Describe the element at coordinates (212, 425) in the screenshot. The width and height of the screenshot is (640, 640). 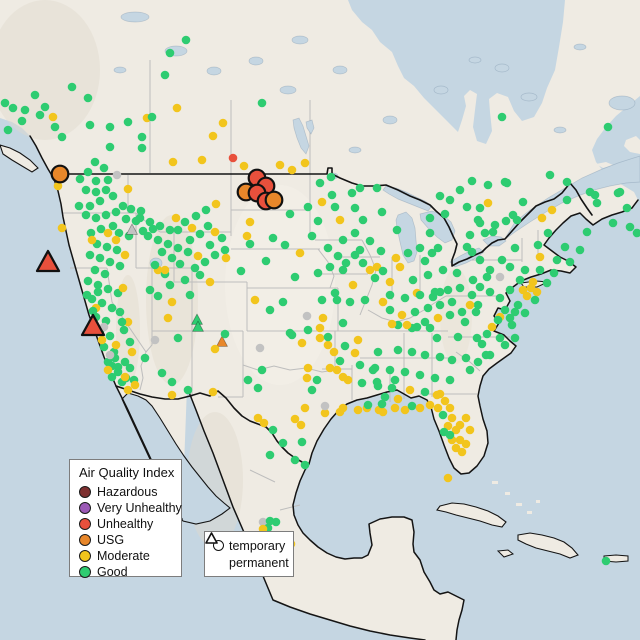
I see `us-mexico-border` at that location.